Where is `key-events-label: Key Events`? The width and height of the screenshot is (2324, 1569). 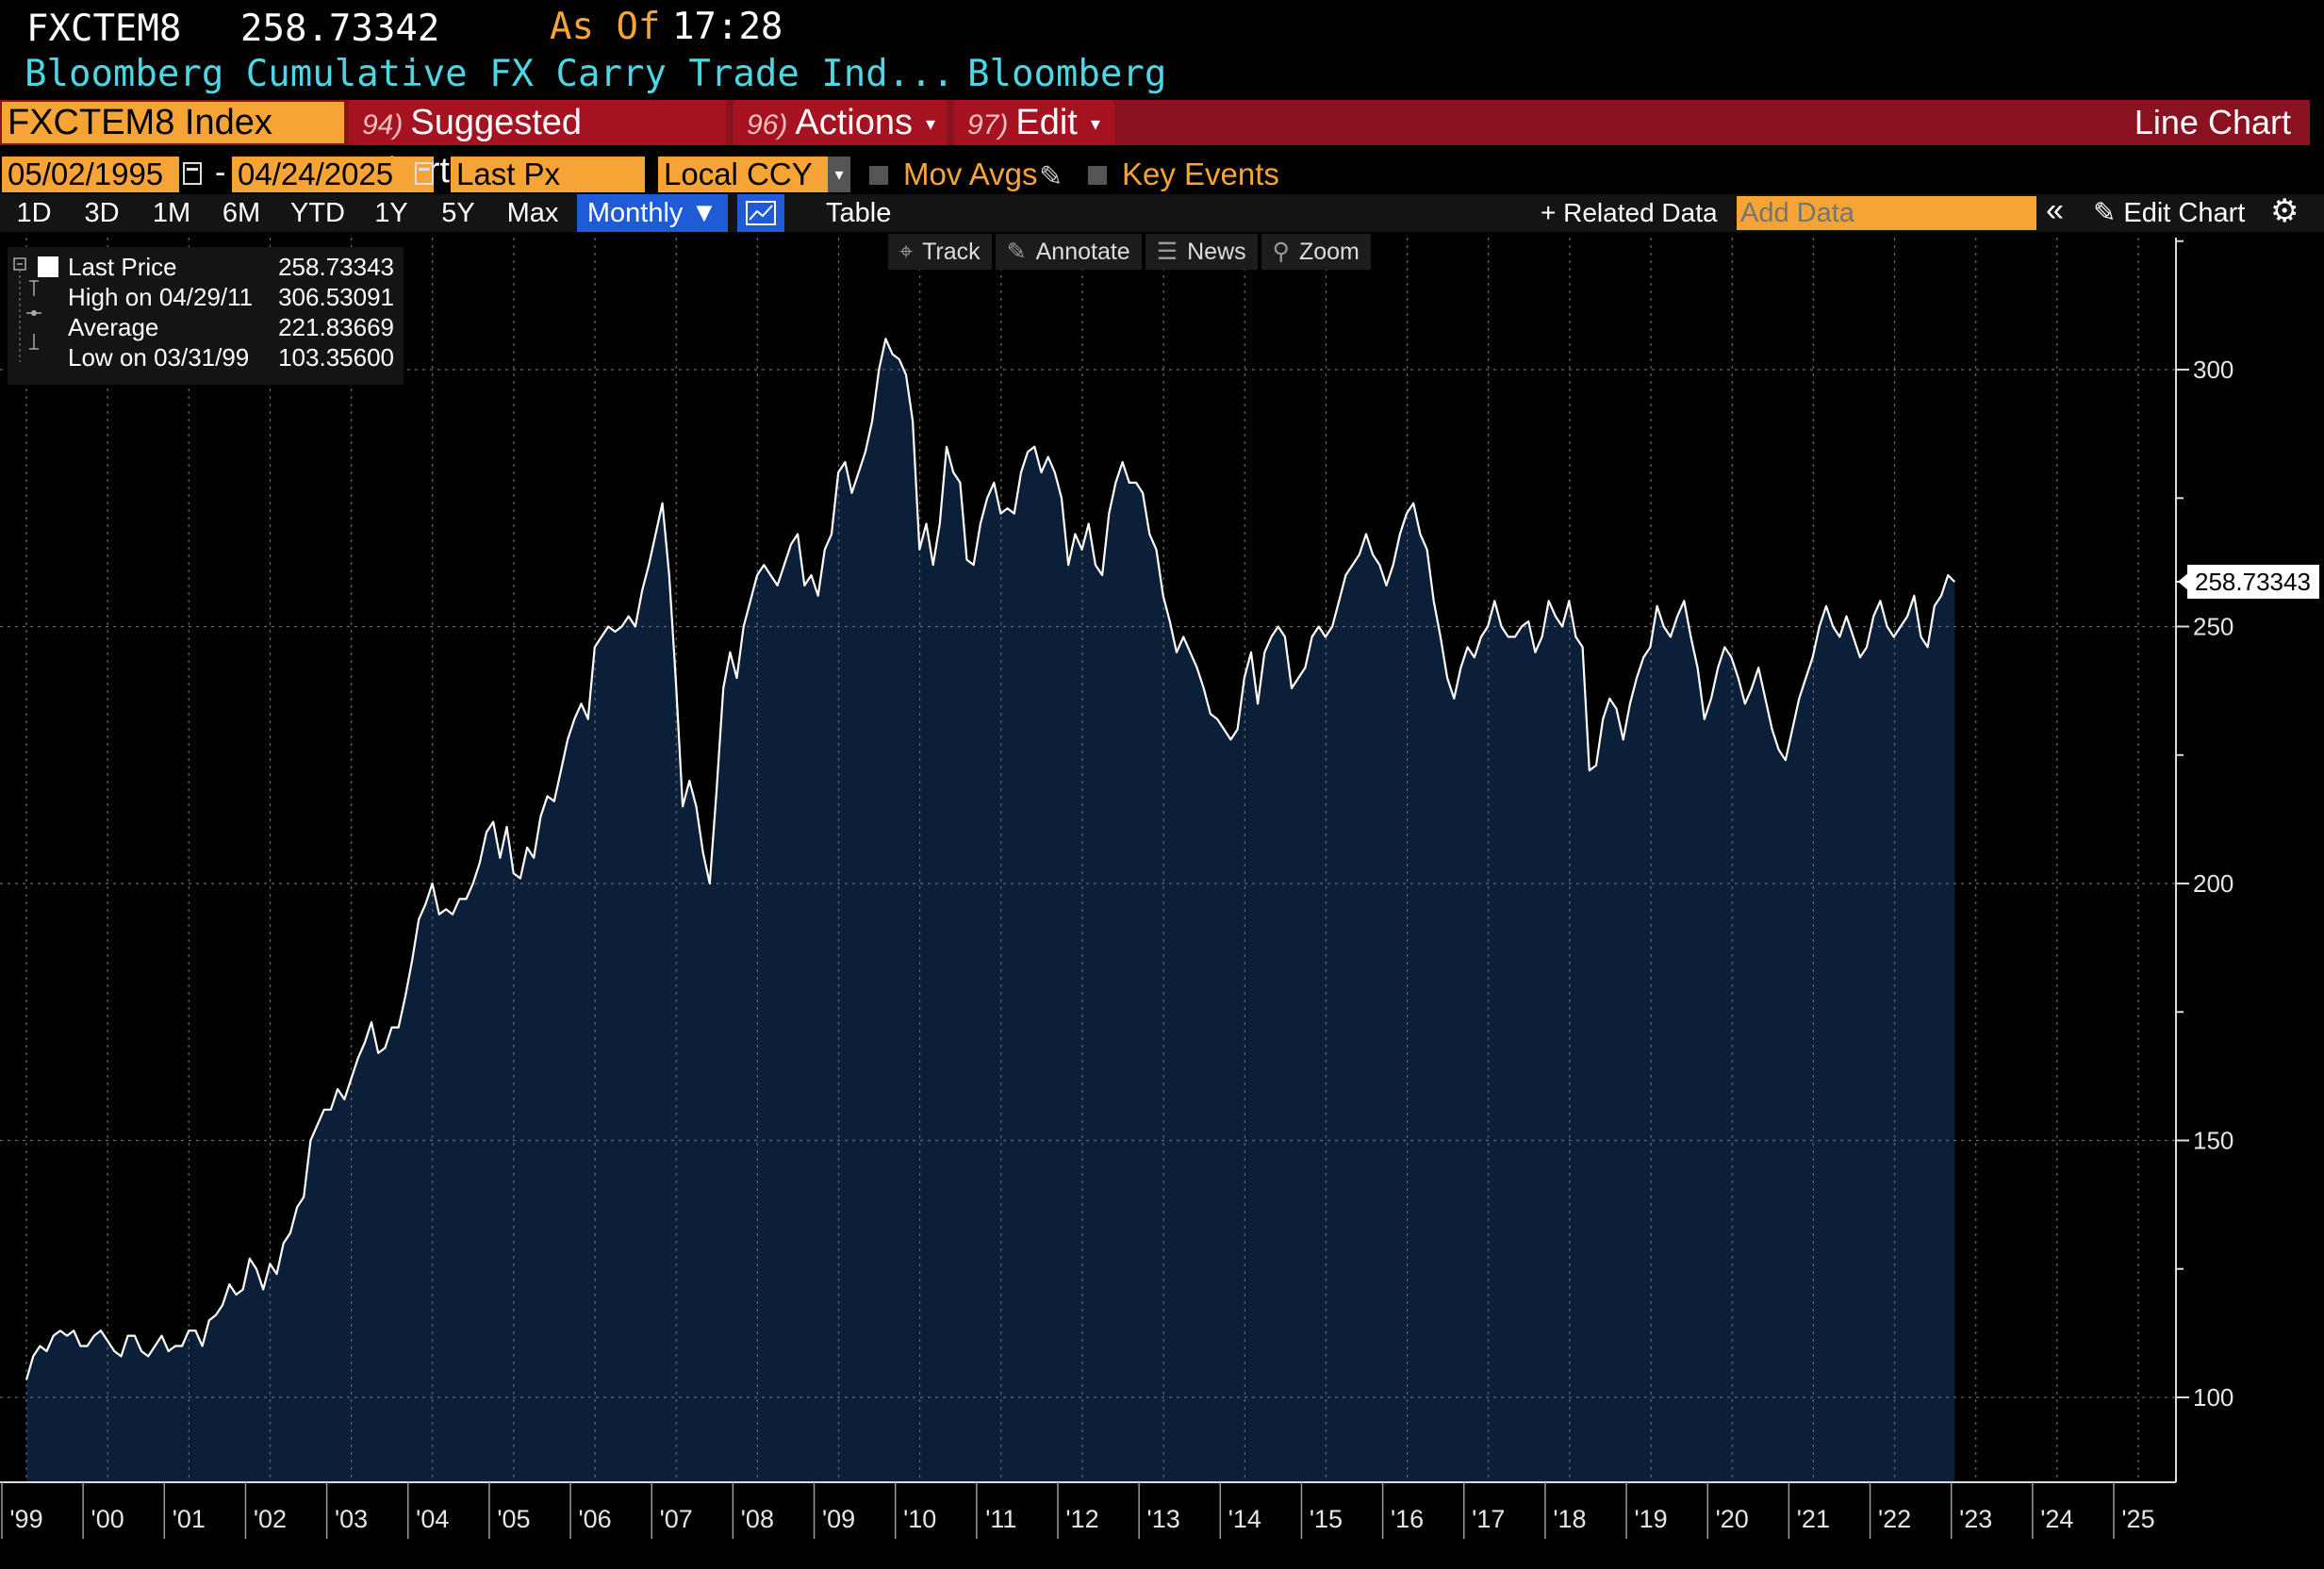
key-events-label: Key Events is located at coordinates (1201, 174).